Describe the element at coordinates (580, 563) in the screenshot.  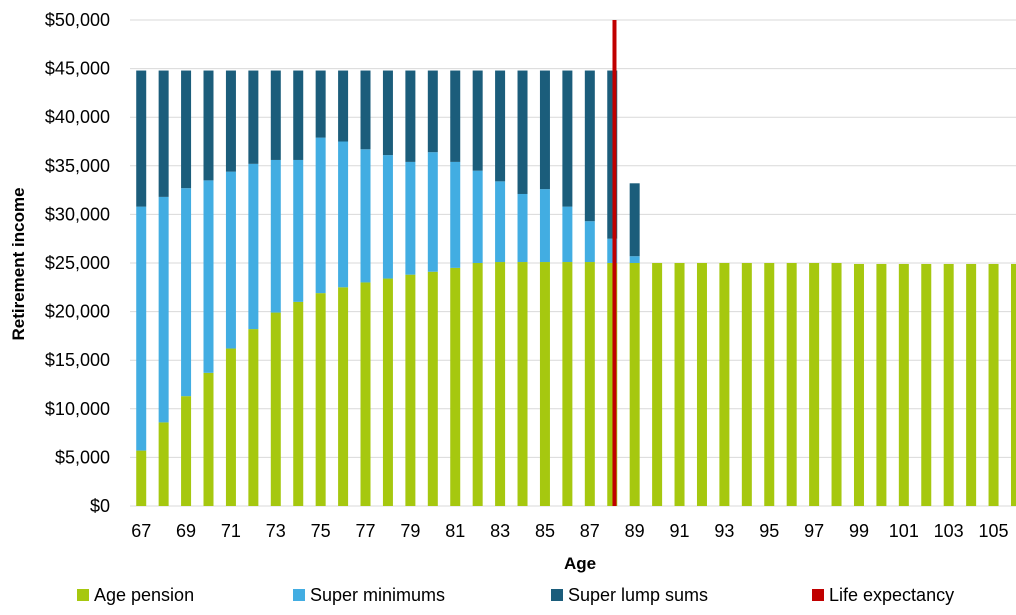
I see `x-axis-title: Age` at that location.